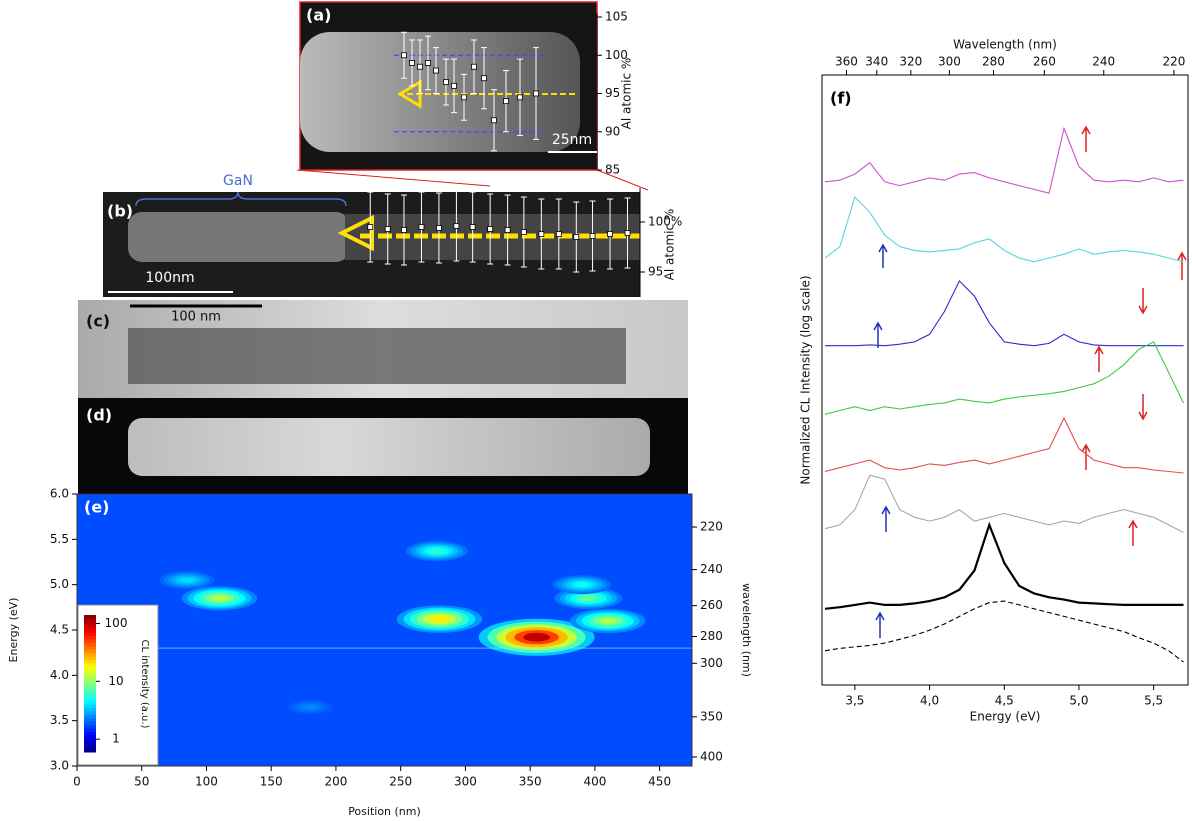 This screenshot has width=1192, height=821. Describe the element at coordinates (241, 199) in the screenshot. I see `brace` at that location.